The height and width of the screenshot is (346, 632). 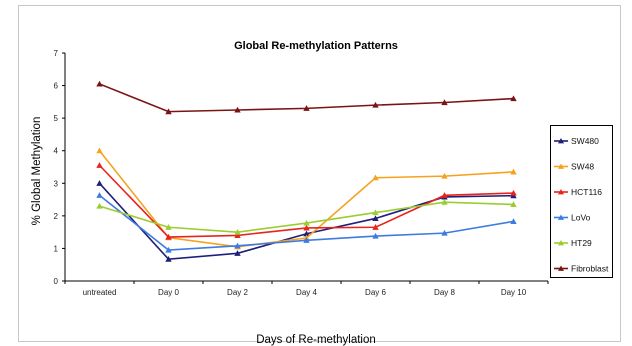 I want to click on y-tick-label: 7, so click(x=56, y=53).